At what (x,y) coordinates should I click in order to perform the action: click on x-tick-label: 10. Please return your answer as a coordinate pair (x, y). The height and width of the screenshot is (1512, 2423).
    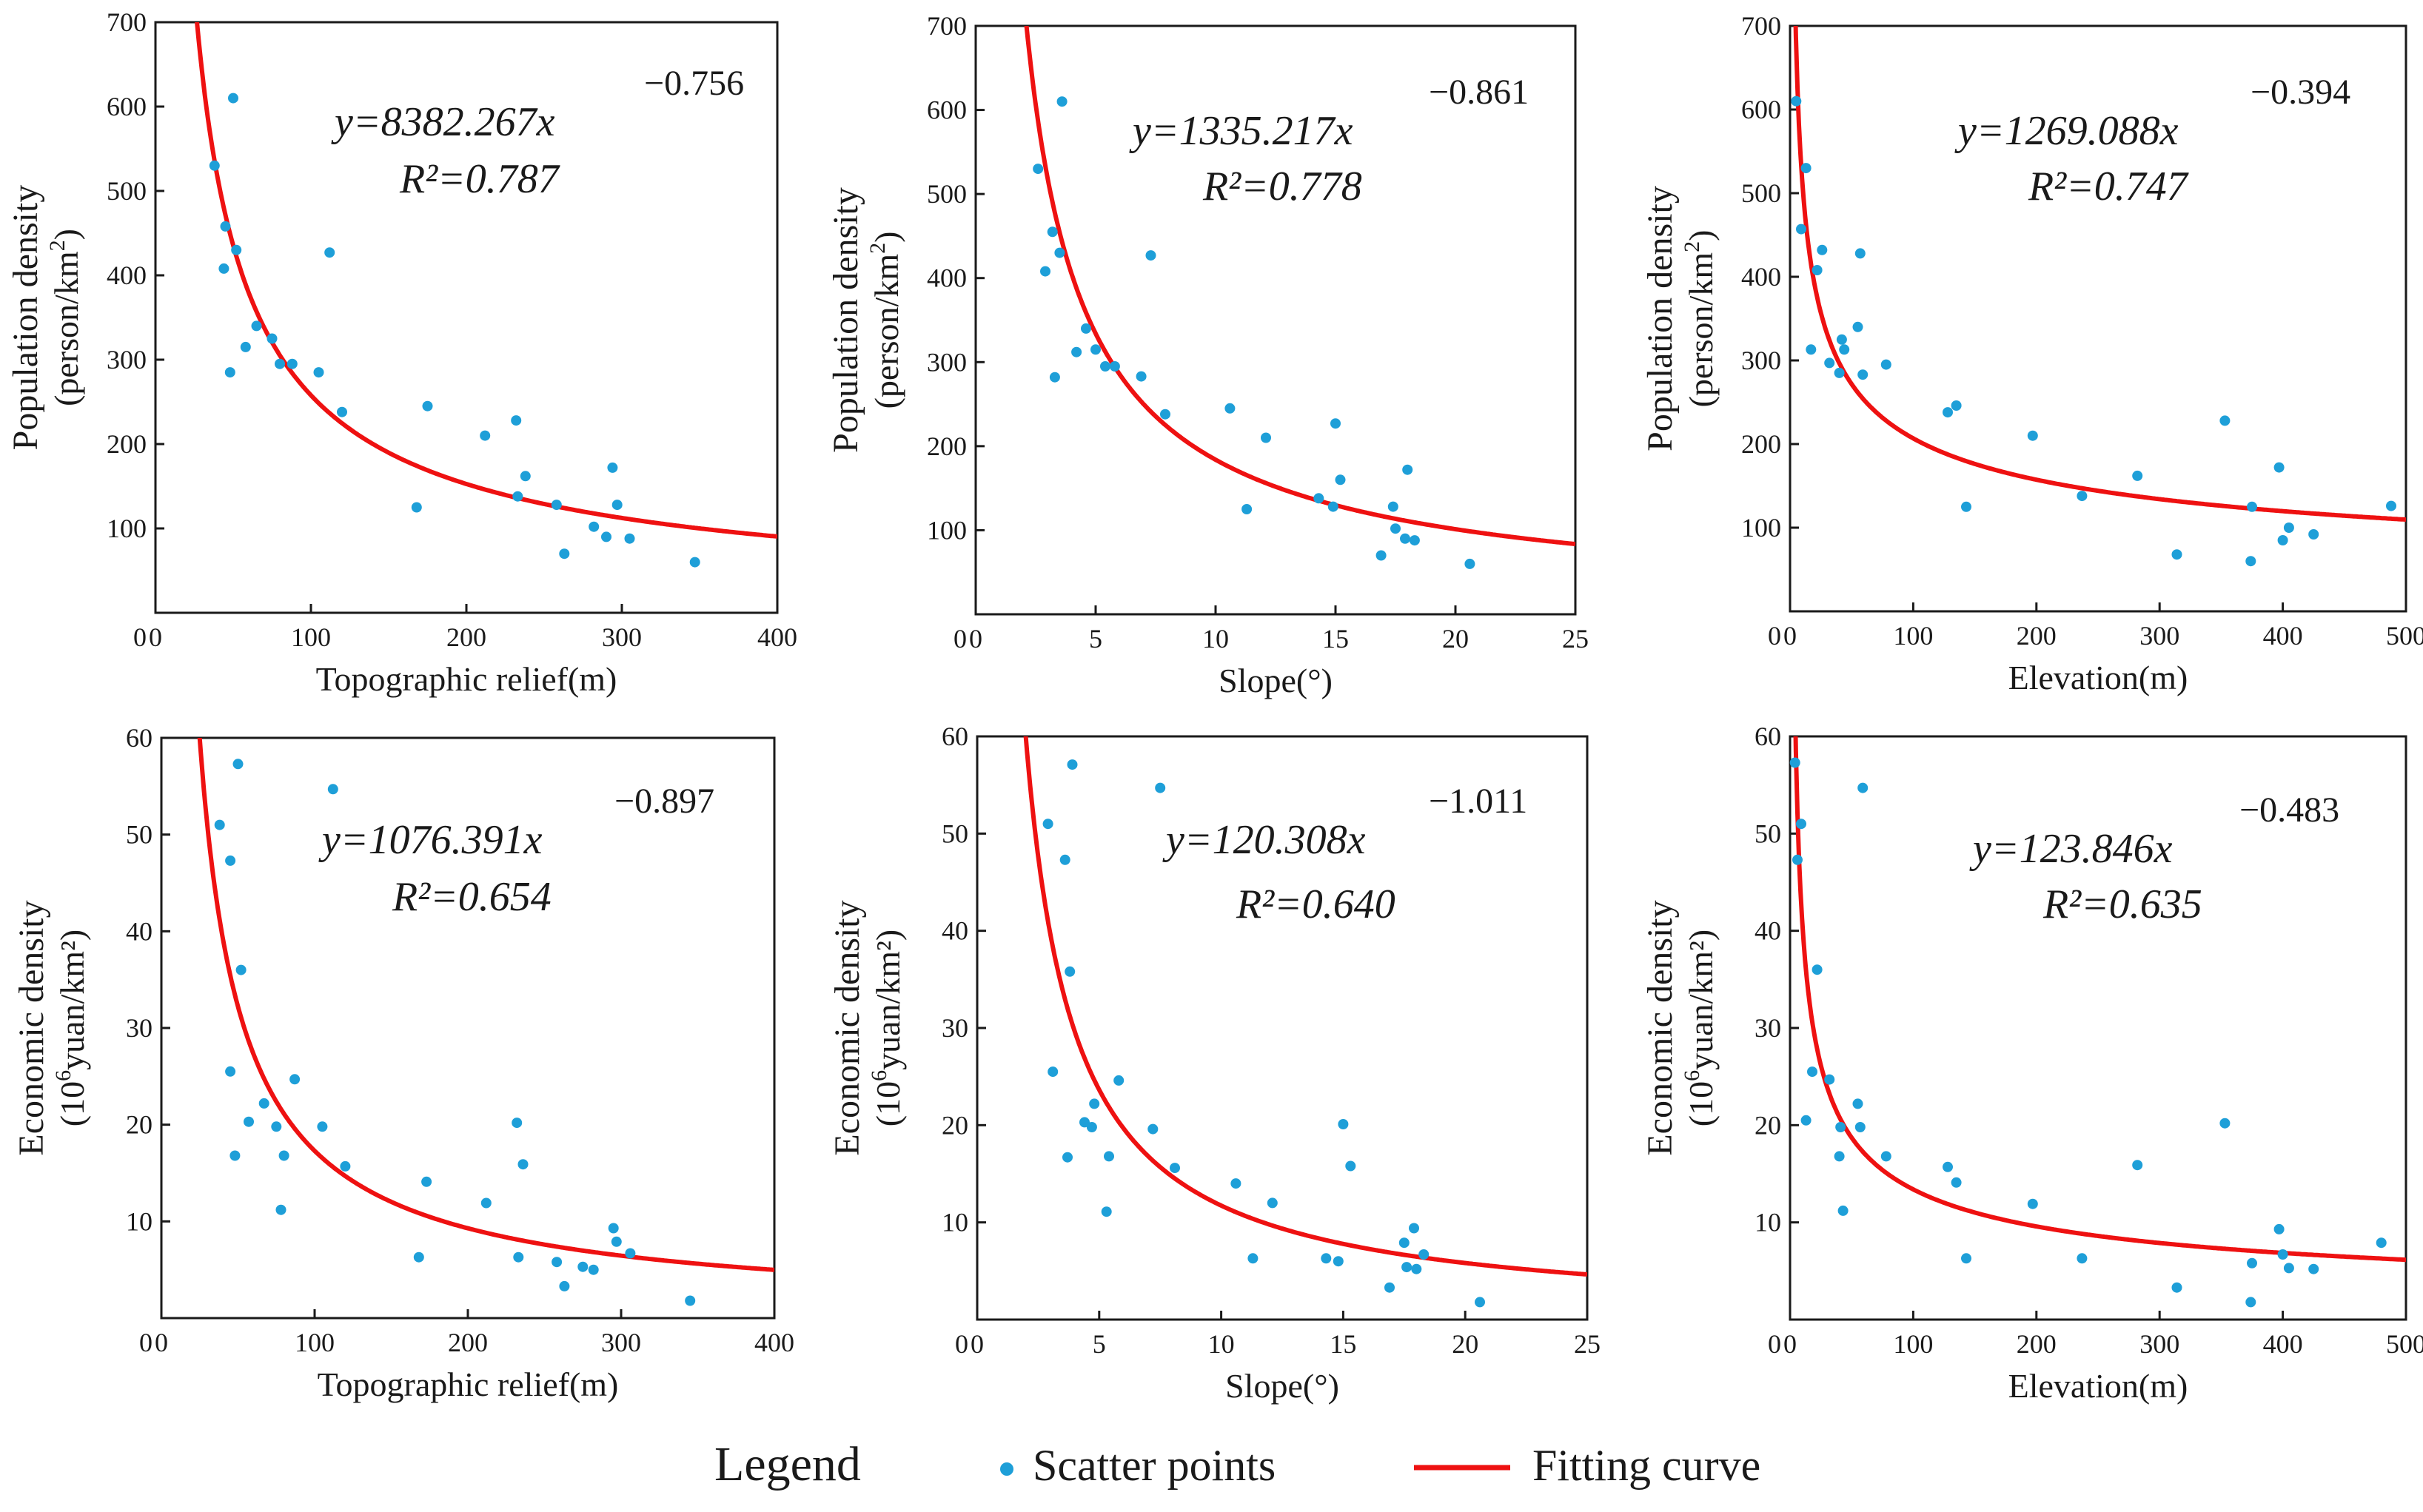
    Looking at the image, I should click on (1222, 1344).